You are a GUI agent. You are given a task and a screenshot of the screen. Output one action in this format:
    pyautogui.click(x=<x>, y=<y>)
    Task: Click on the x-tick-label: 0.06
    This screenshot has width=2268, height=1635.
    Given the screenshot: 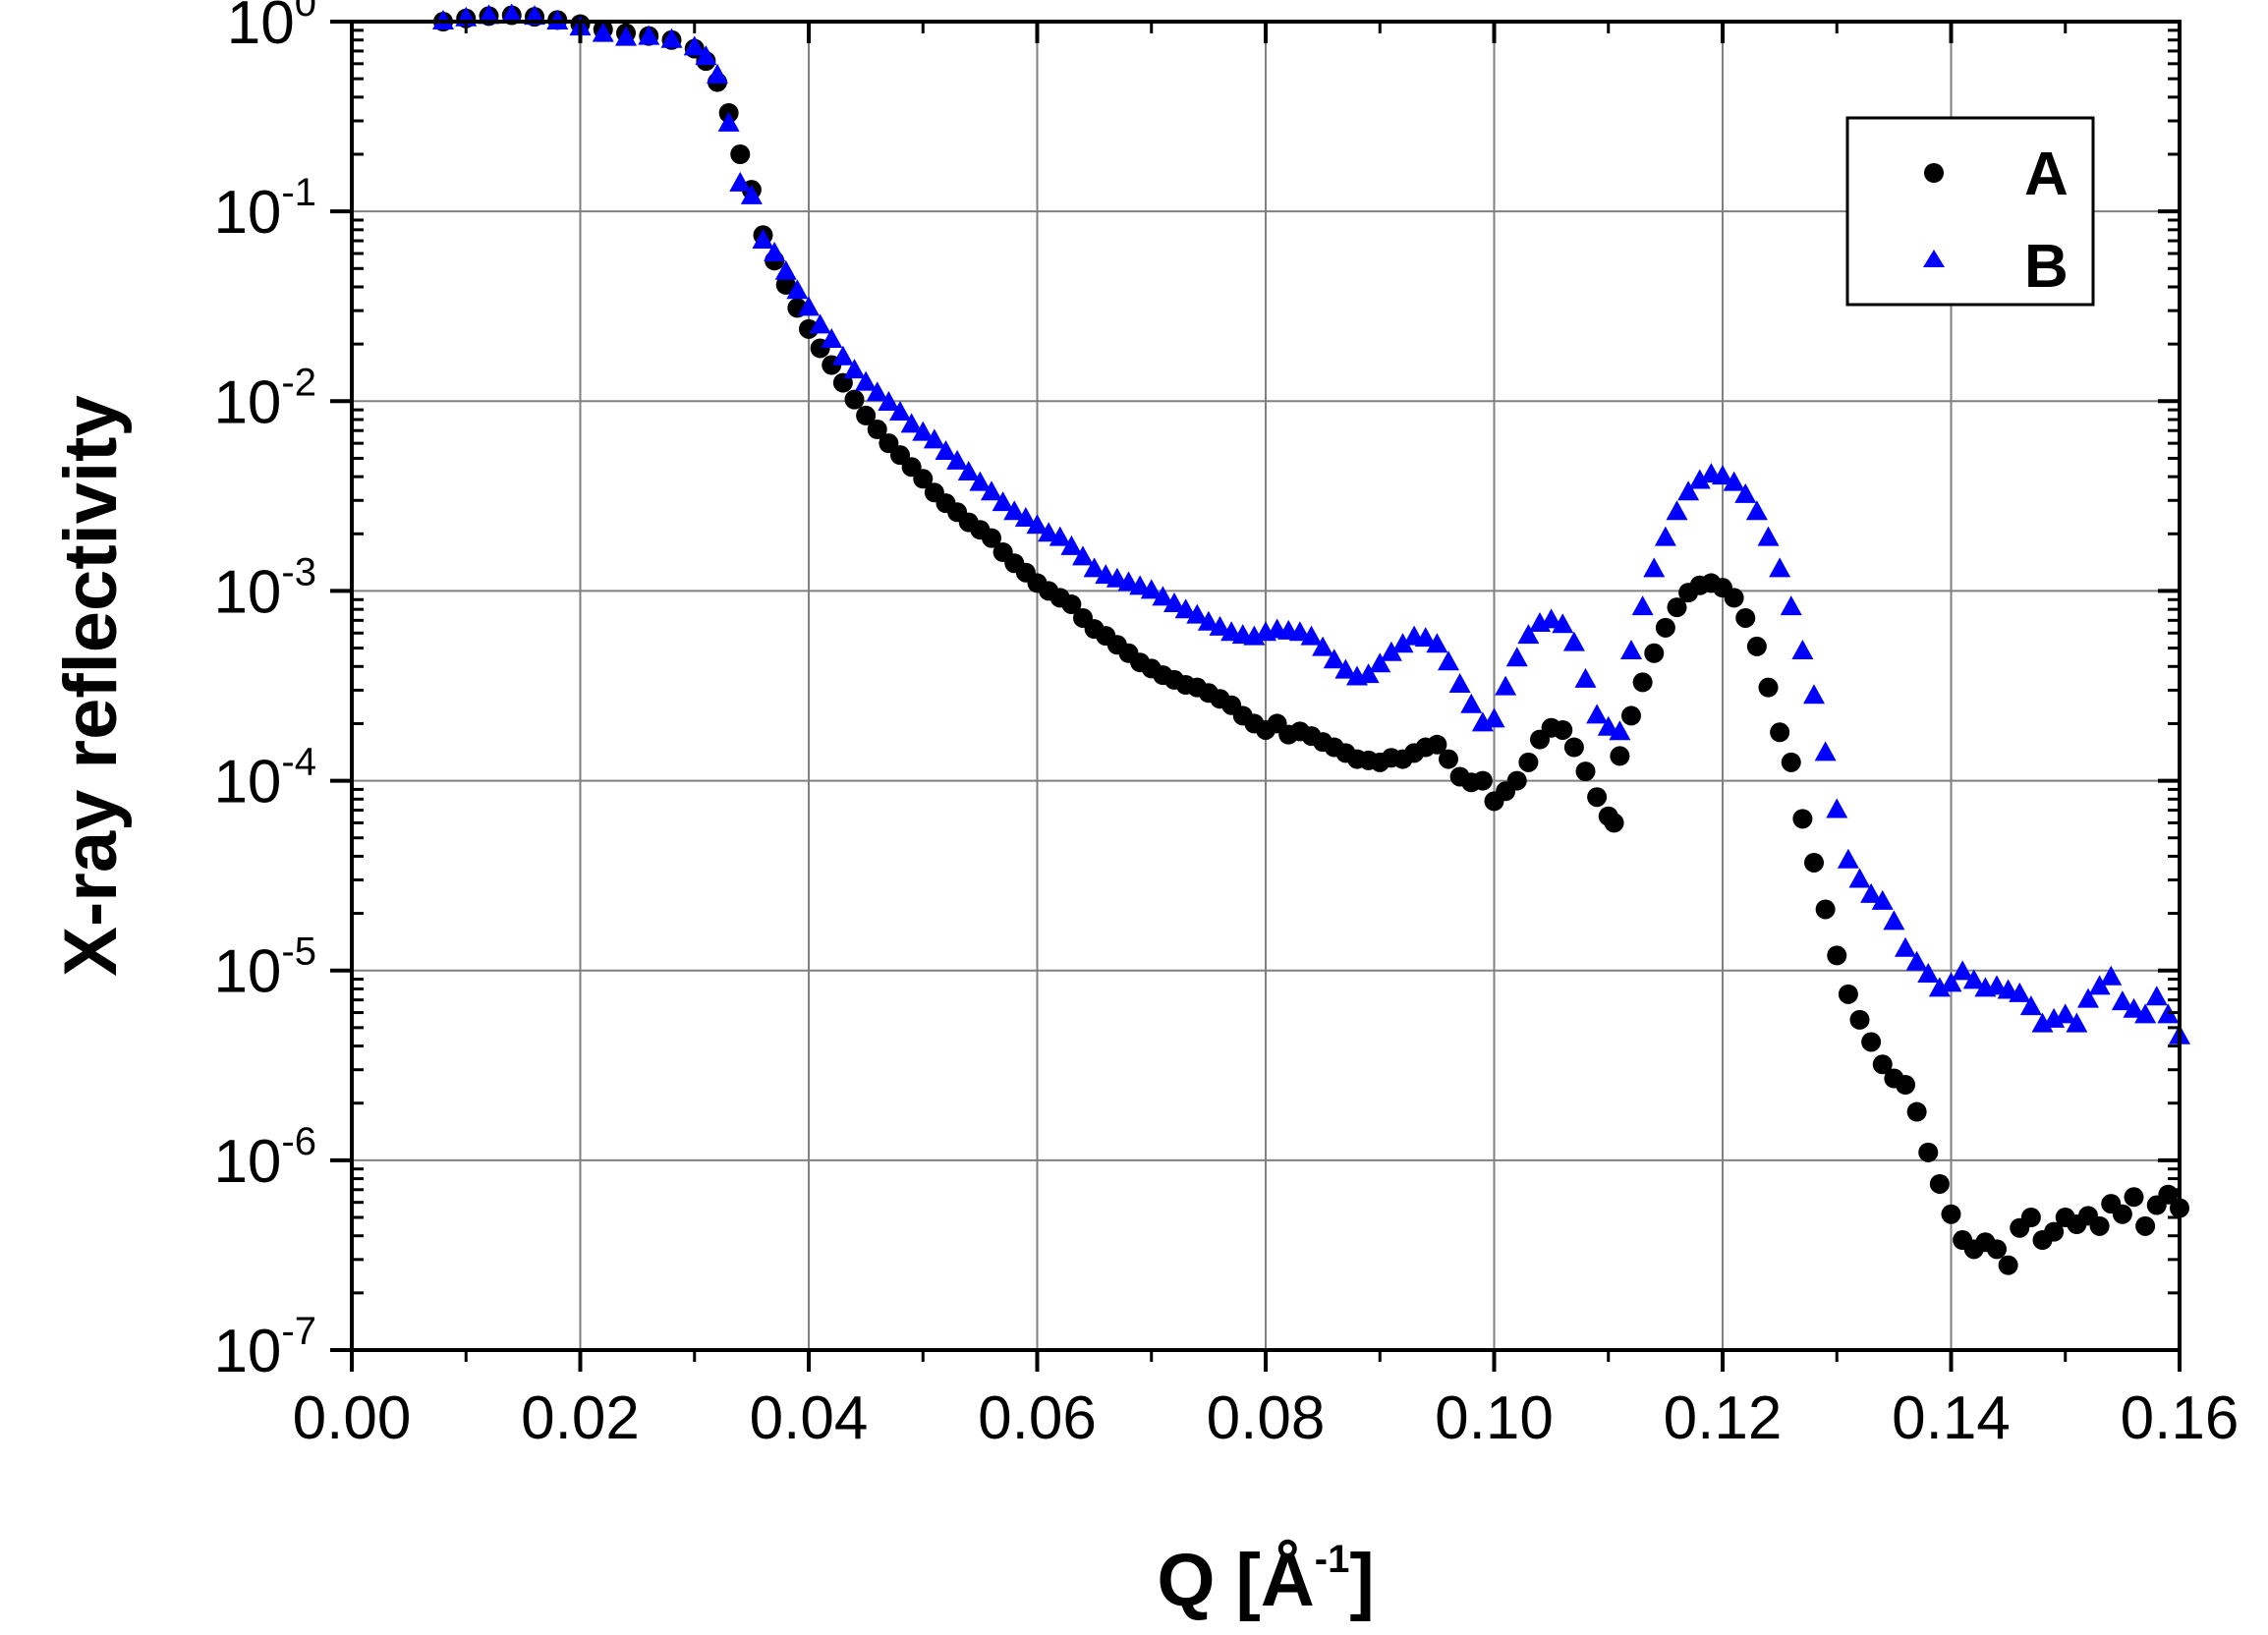 What is the action you would take?
    pyautogui.click(x=1037, y=1418)
    